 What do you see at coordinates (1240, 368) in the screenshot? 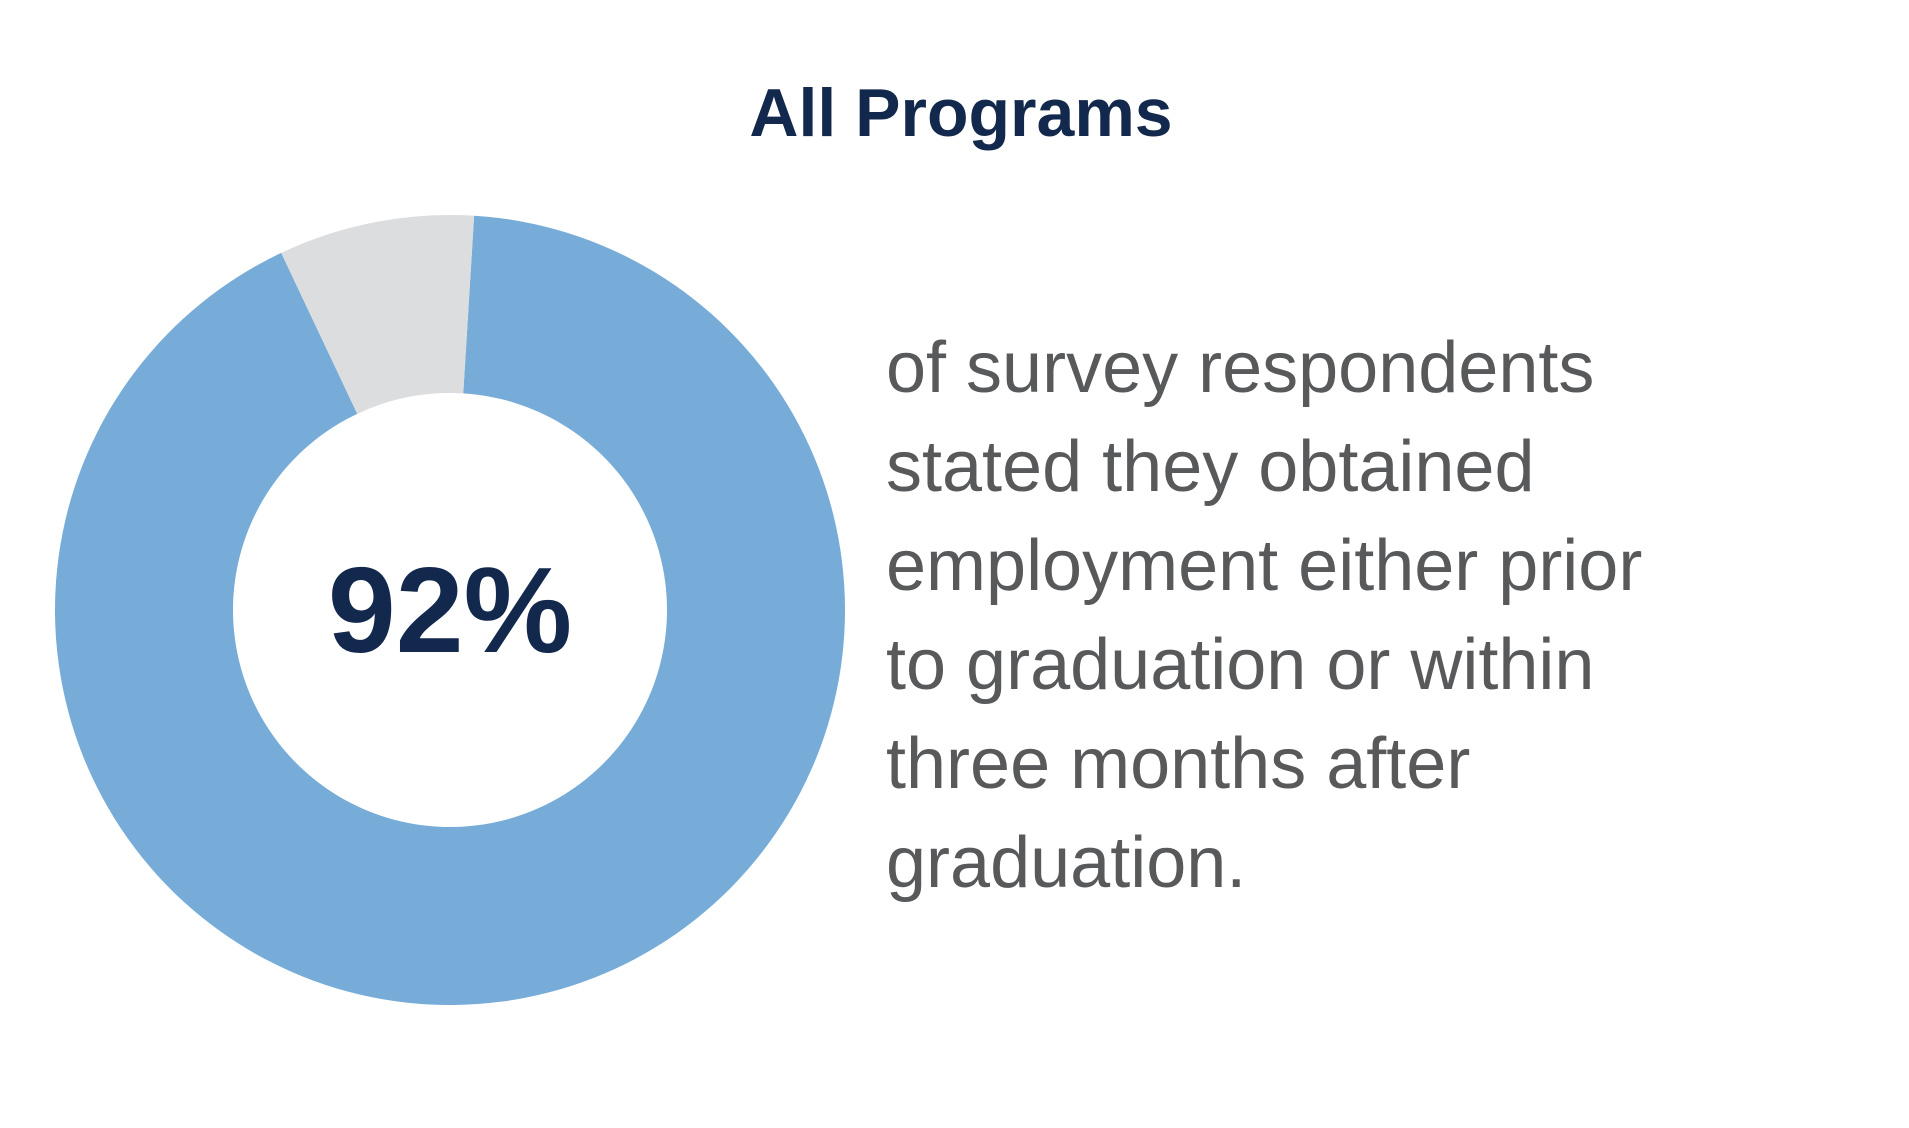
I see `caption-line: of survey respondents` at bounding box center [1240, 368].